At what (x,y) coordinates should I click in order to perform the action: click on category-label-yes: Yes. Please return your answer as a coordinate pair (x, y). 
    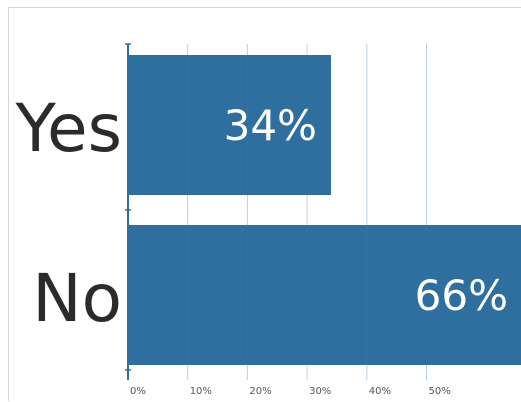
    Looking at the image, I should click on (68, 128).